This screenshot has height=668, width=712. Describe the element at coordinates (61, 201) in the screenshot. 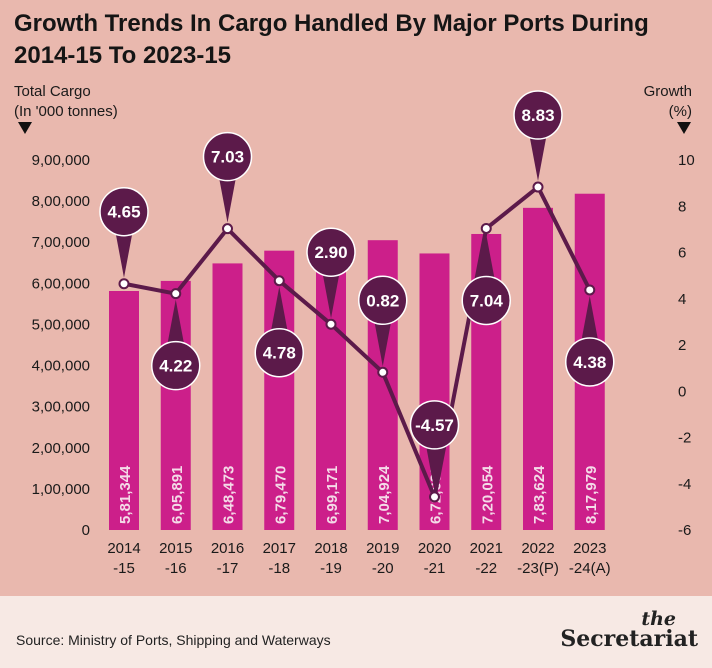

I see `left-tick-label: 8,00,000` at that location.